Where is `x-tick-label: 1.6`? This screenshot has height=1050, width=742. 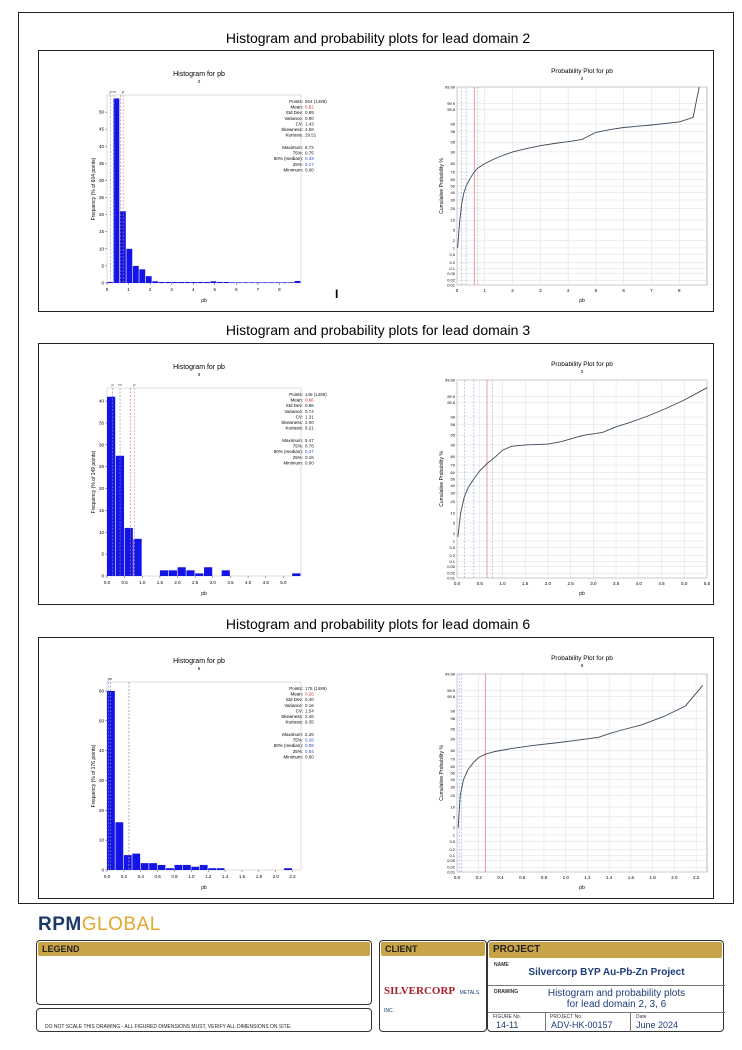
x-tick-label: 1.6 is located at coordinates (631, 877).